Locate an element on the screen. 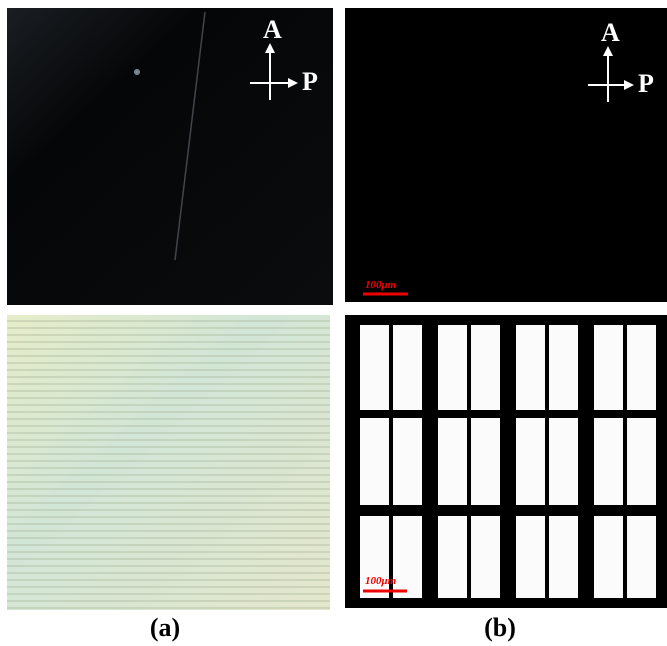 This screenshot has width=667, height=646. caption: (a) is located at coordinates (165, 627).